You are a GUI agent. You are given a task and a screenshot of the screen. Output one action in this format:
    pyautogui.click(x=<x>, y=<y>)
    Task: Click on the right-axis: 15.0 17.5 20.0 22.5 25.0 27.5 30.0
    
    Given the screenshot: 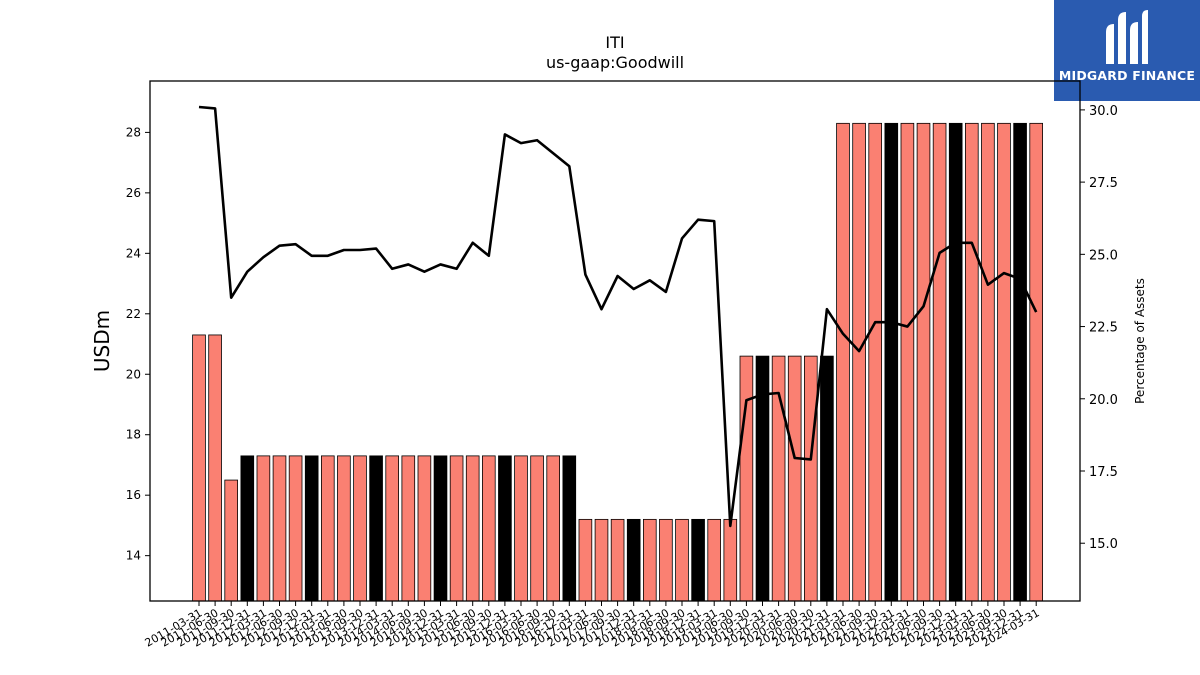 What is the action you would take?
    pyautogui.click(x=1099, y=328)
    